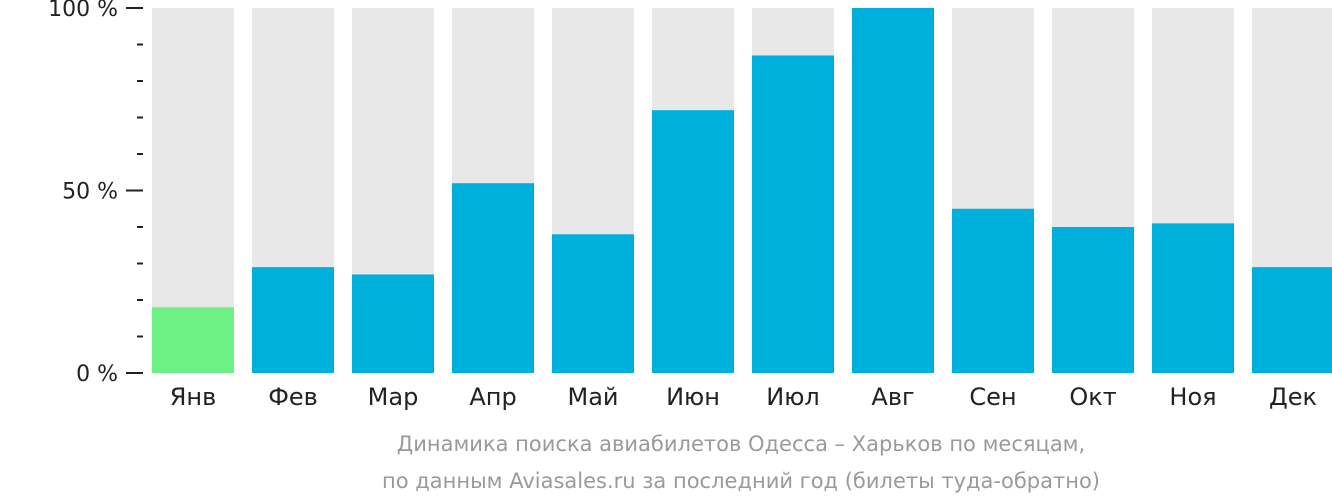 The image size is (1332, 502). What do you see at coordinates (793, 397) in the screenshot?
I see `x-tick-label: Июл` at bounding box center [793, 397].